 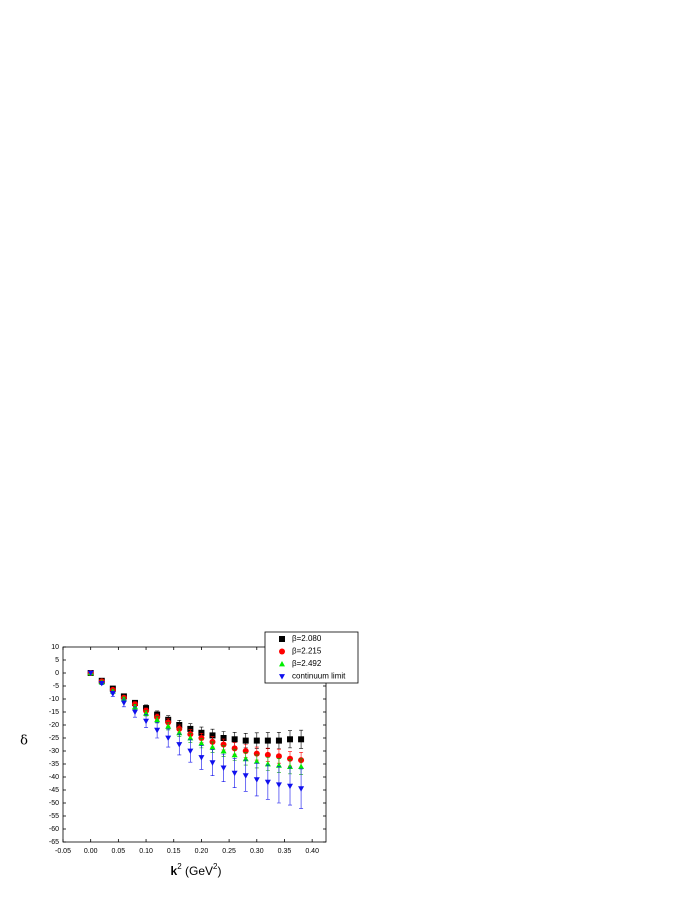 What do you see at coordinates (194, 744) in the screenshot?
I see `plot-frame` at bounding box center [194, 744].